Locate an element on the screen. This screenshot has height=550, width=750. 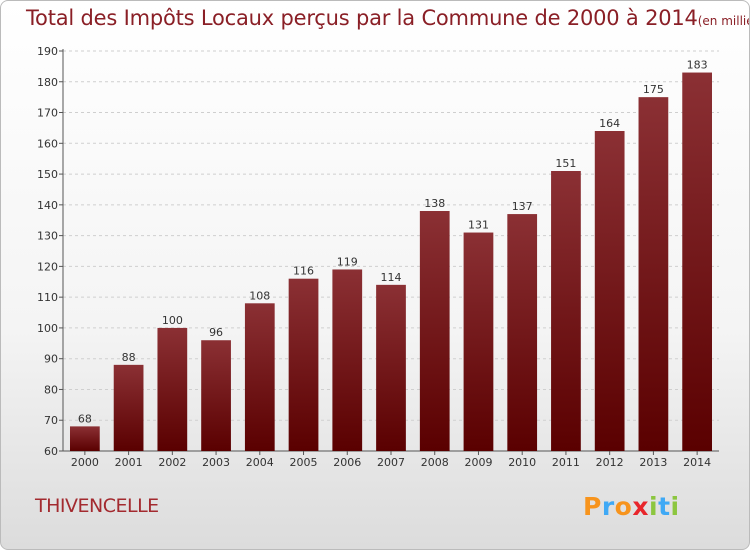
bar-2013 is located at coordinates (653, 274).